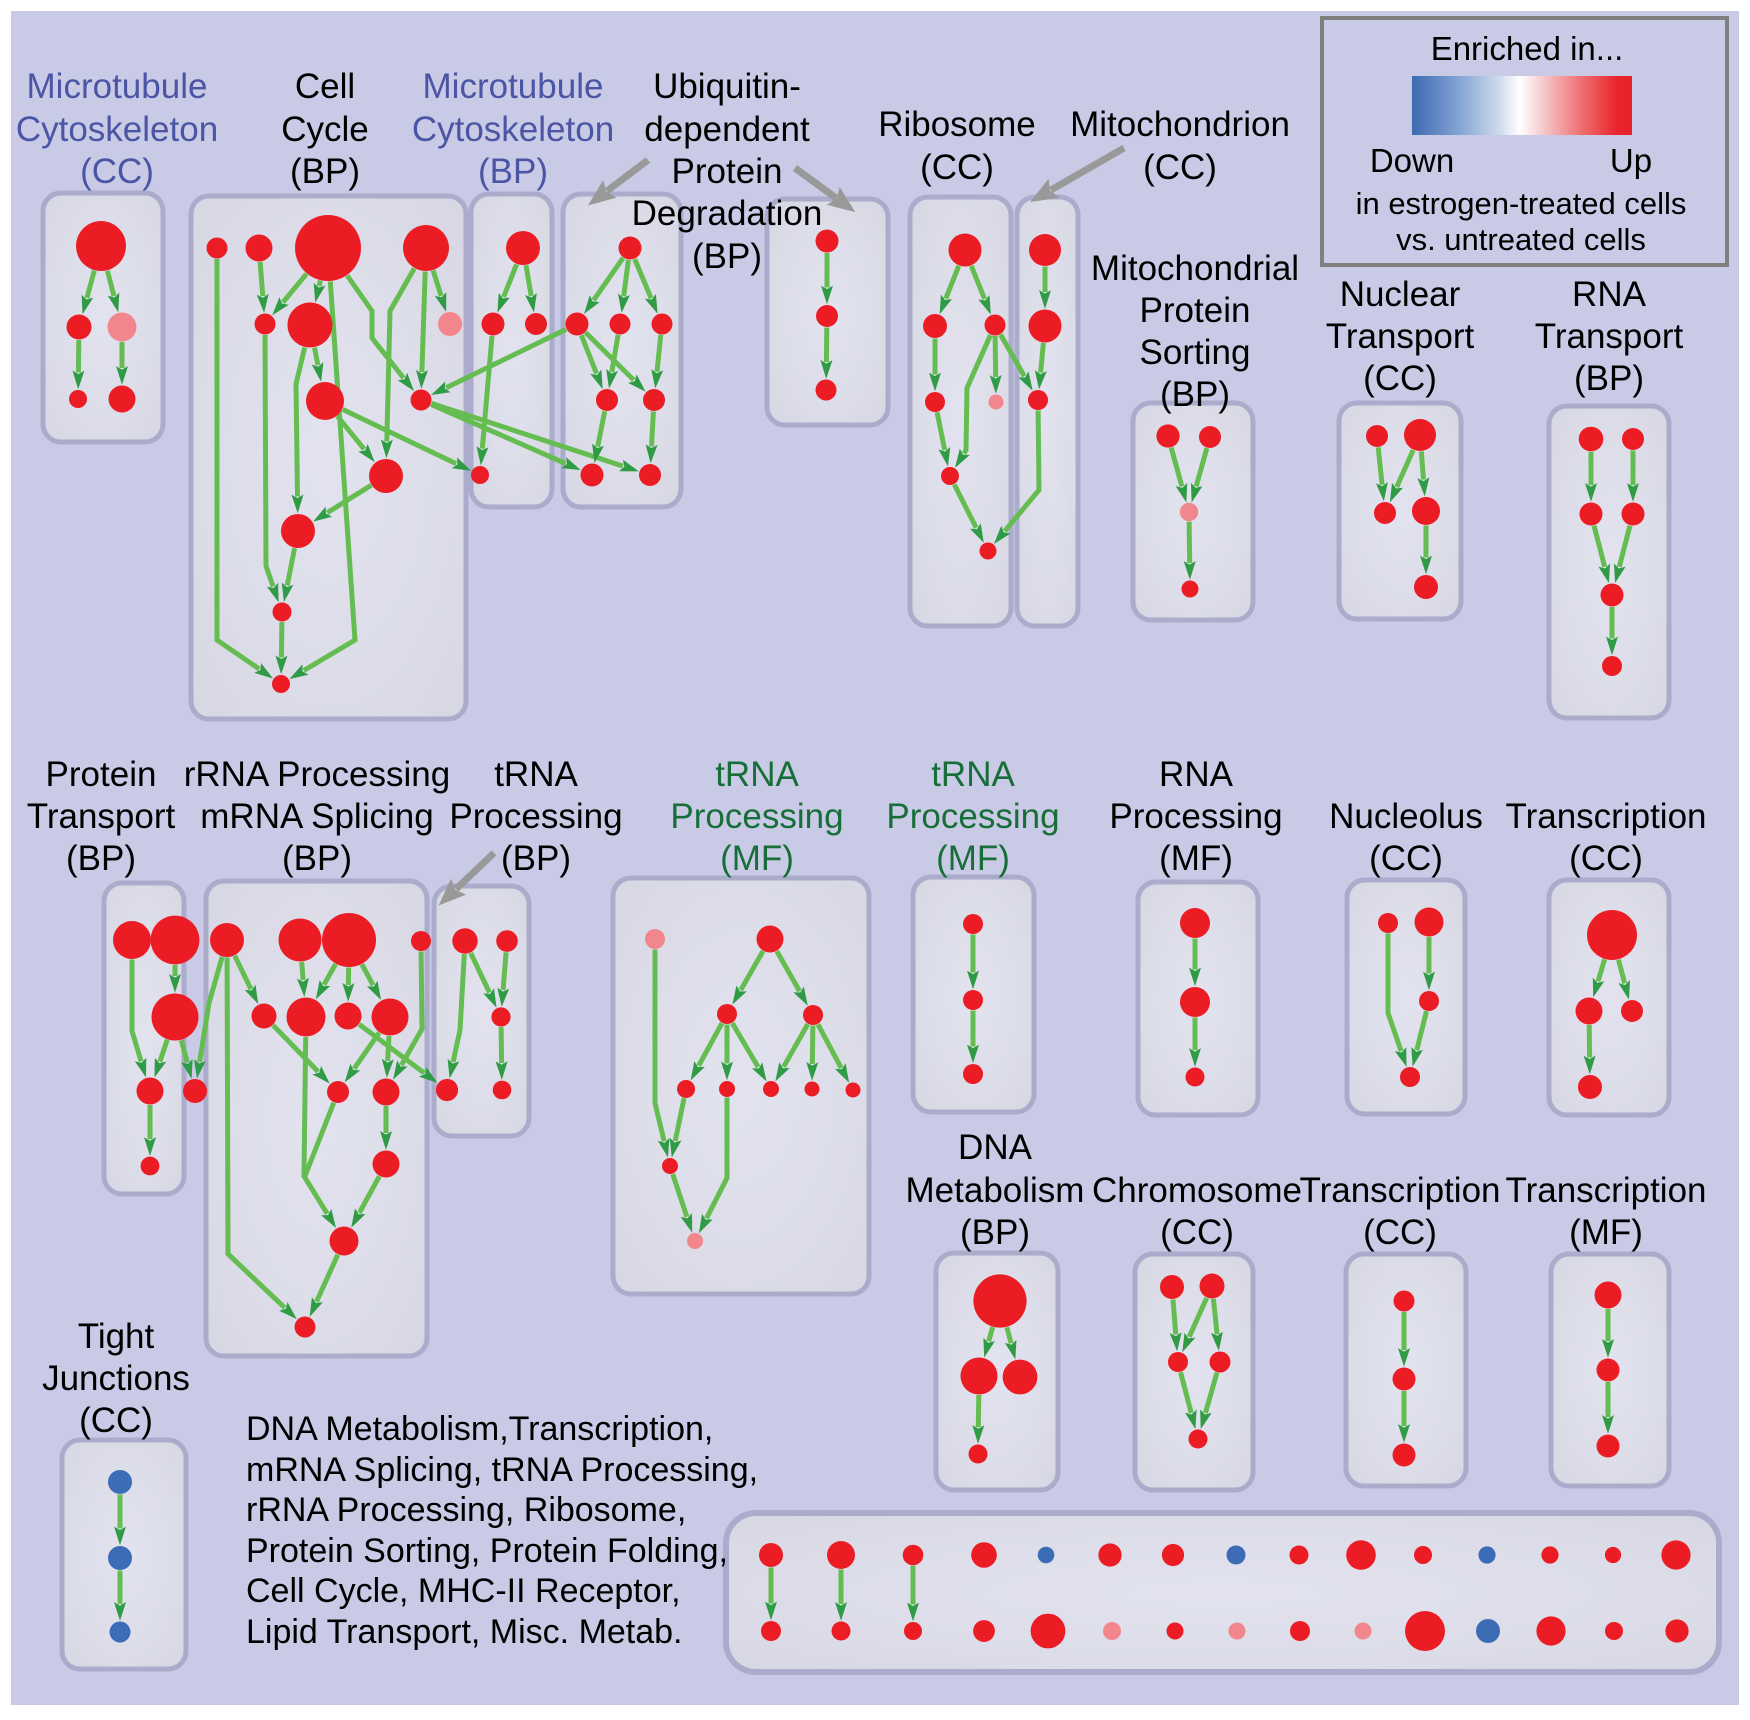  Describe the element at coordinates (1412, 160) in the screenshot. I see `svg-text: Down` at that location.